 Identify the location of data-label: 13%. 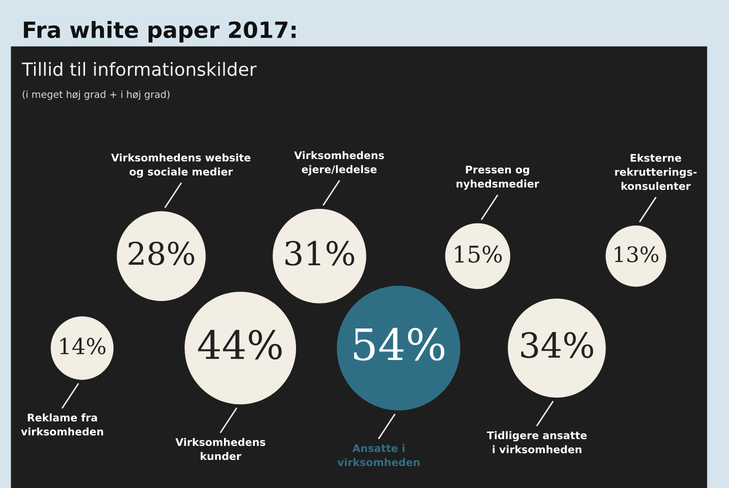
(636, 254).